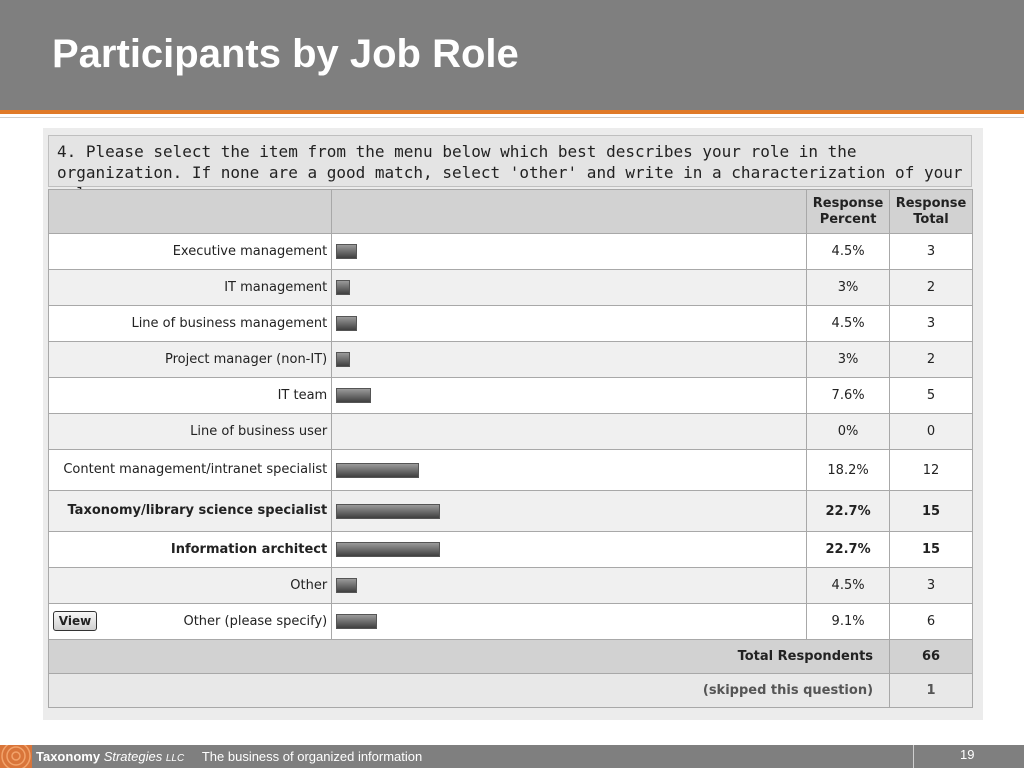  I want to click on company-logo-icon, so click(16, 756).